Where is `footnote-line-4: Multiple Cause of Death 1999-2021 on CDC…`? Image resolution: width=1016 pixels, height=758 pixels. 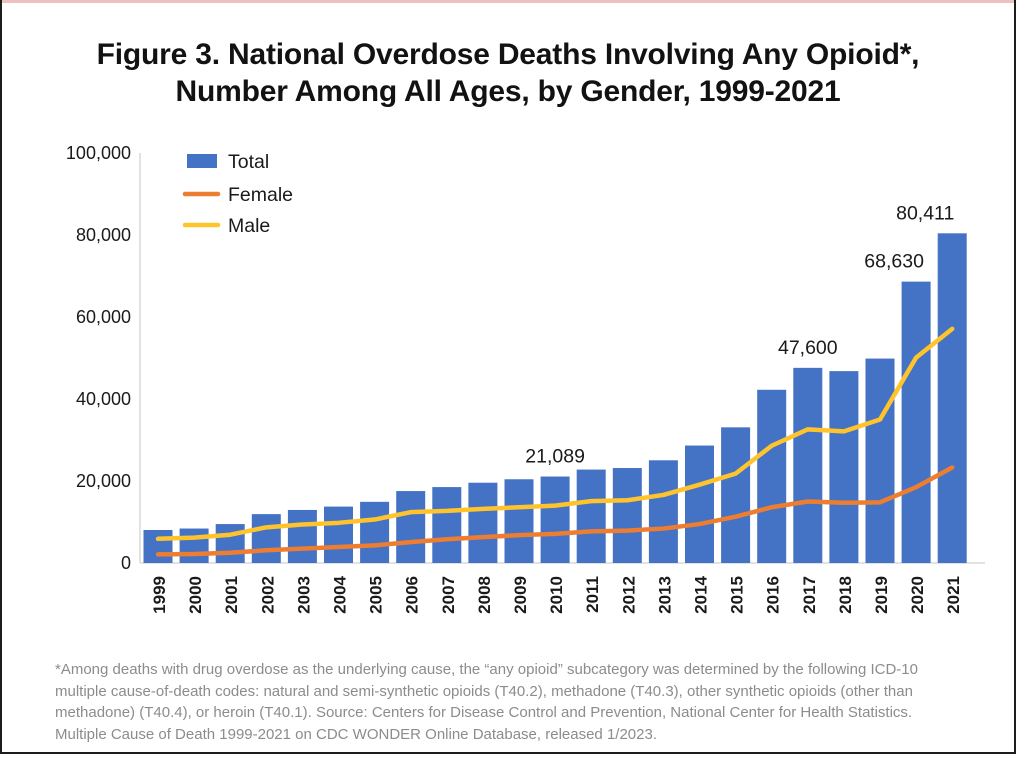
footnote-line-4: Multiple Cause of Death 1999-2021 on CDC… is located at coordinates (356, 734).